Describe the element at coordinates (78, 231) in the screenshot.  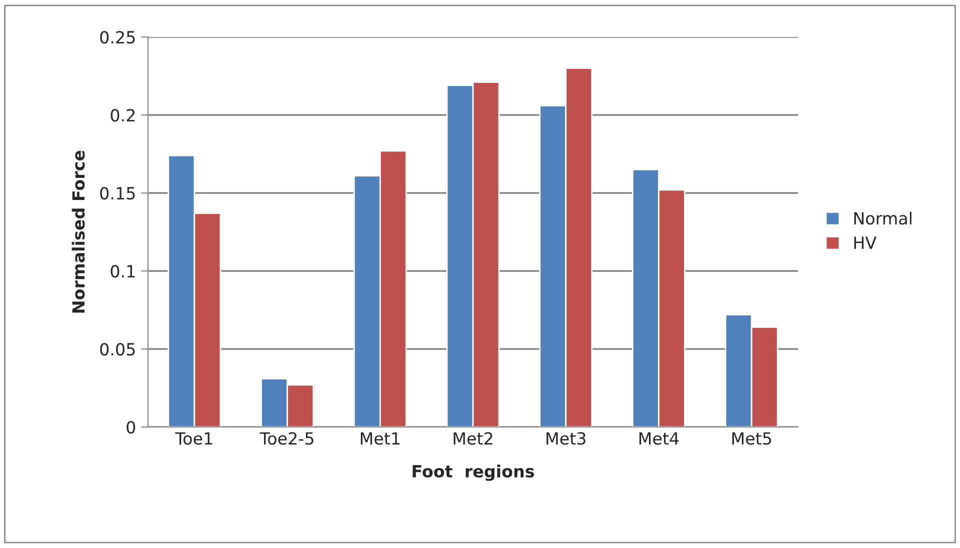
I see `y-axis-title: Normalised Force` at that location.